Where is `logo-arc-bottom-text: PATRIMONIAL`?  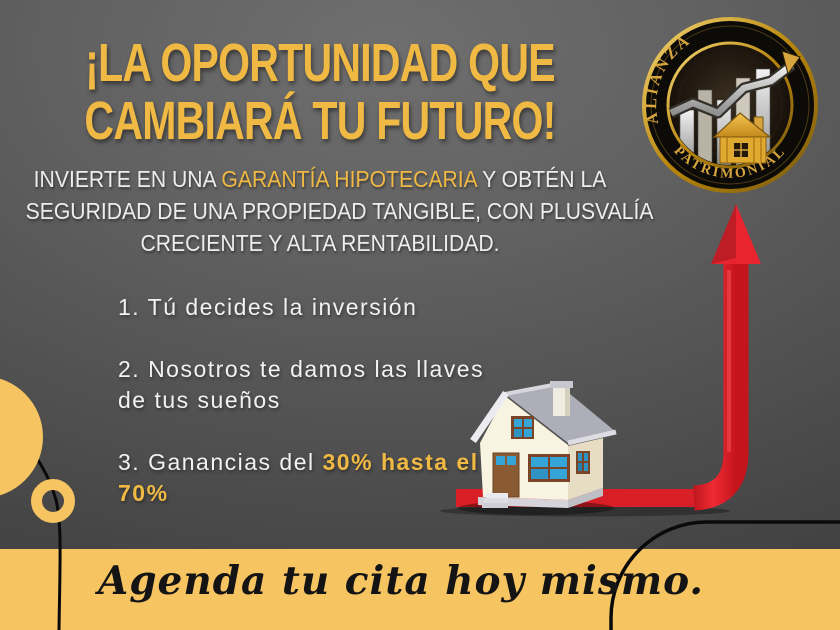 logo-arc-bottom-text: PATRIMONIAL is located at coordinates (730, 163).